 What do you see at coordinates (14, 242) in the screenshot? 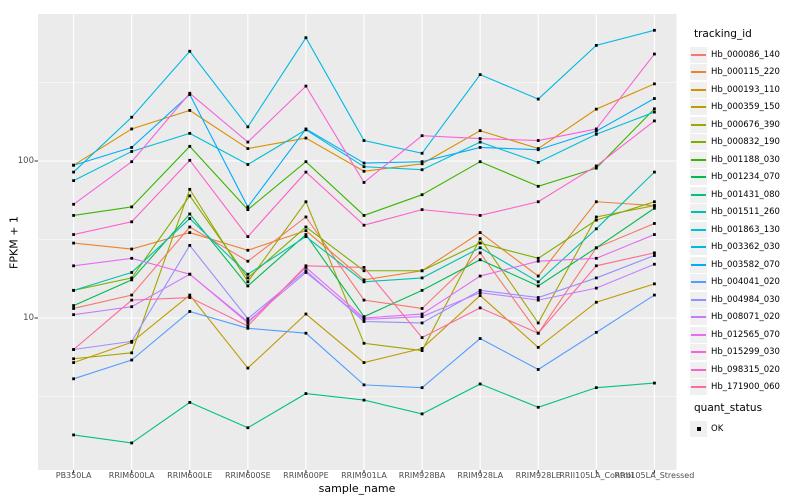
I see `y-axis-title: FPKM + 1` at bounding box center [14, 242].